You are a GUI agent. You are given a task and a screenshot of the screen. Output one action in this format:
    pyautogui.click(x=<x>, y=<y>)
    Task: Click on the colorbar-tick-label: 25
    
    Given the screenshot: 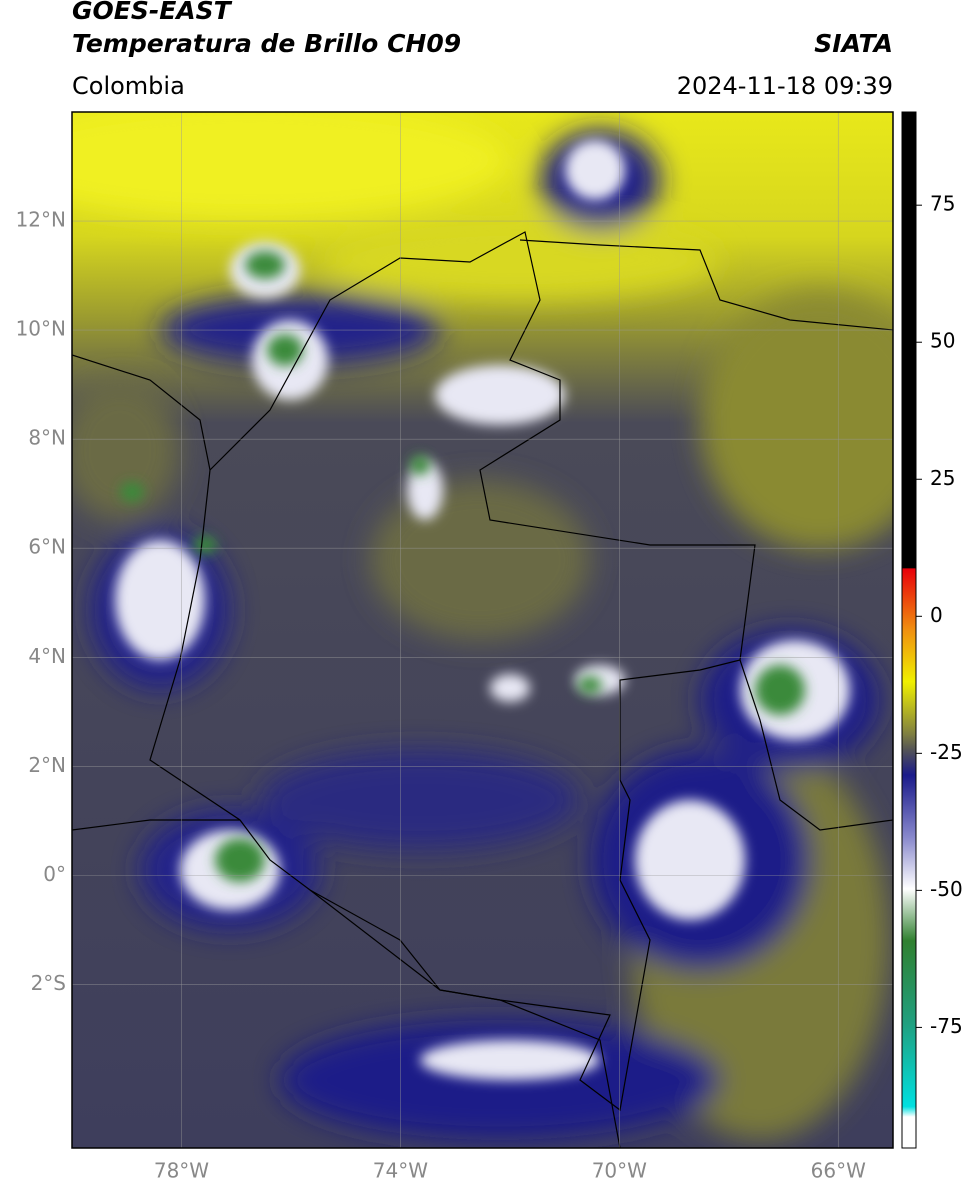 What is the action you would take?
    pyautogui.click(x=942, y=478)
    